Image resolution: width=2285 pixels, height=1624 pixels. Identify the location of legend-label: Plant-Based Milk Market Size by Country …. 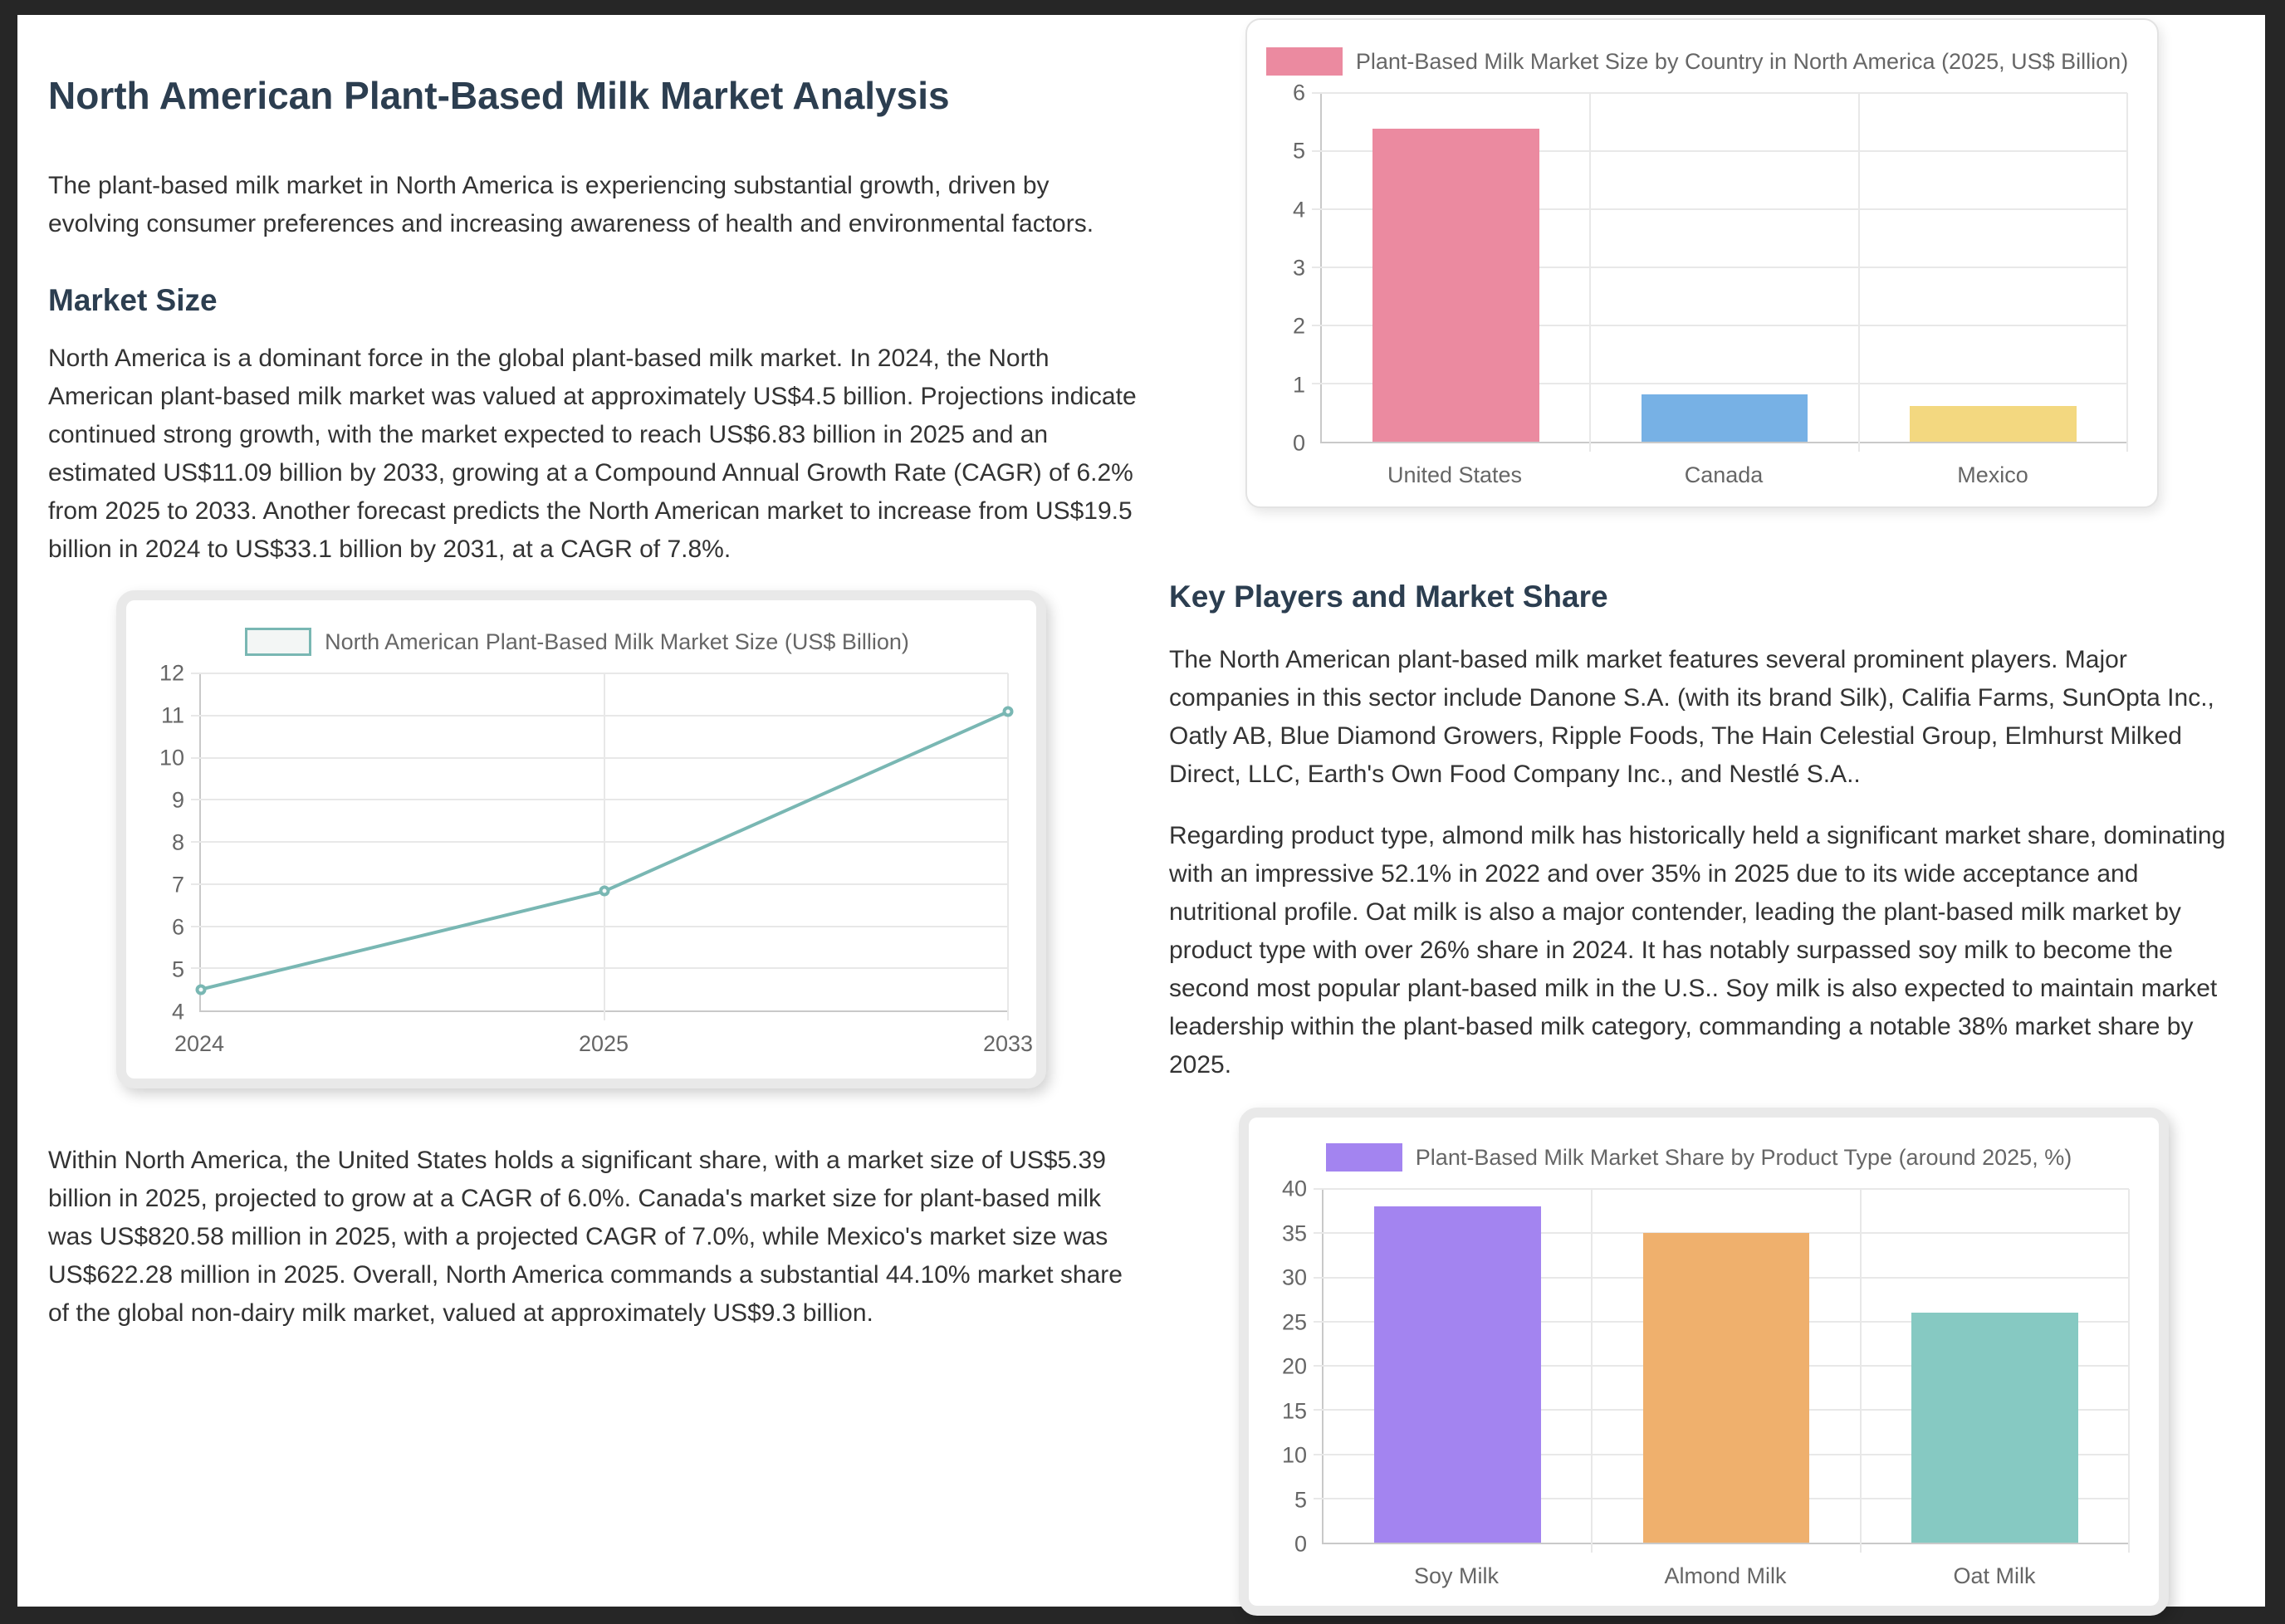
(1742, 61).